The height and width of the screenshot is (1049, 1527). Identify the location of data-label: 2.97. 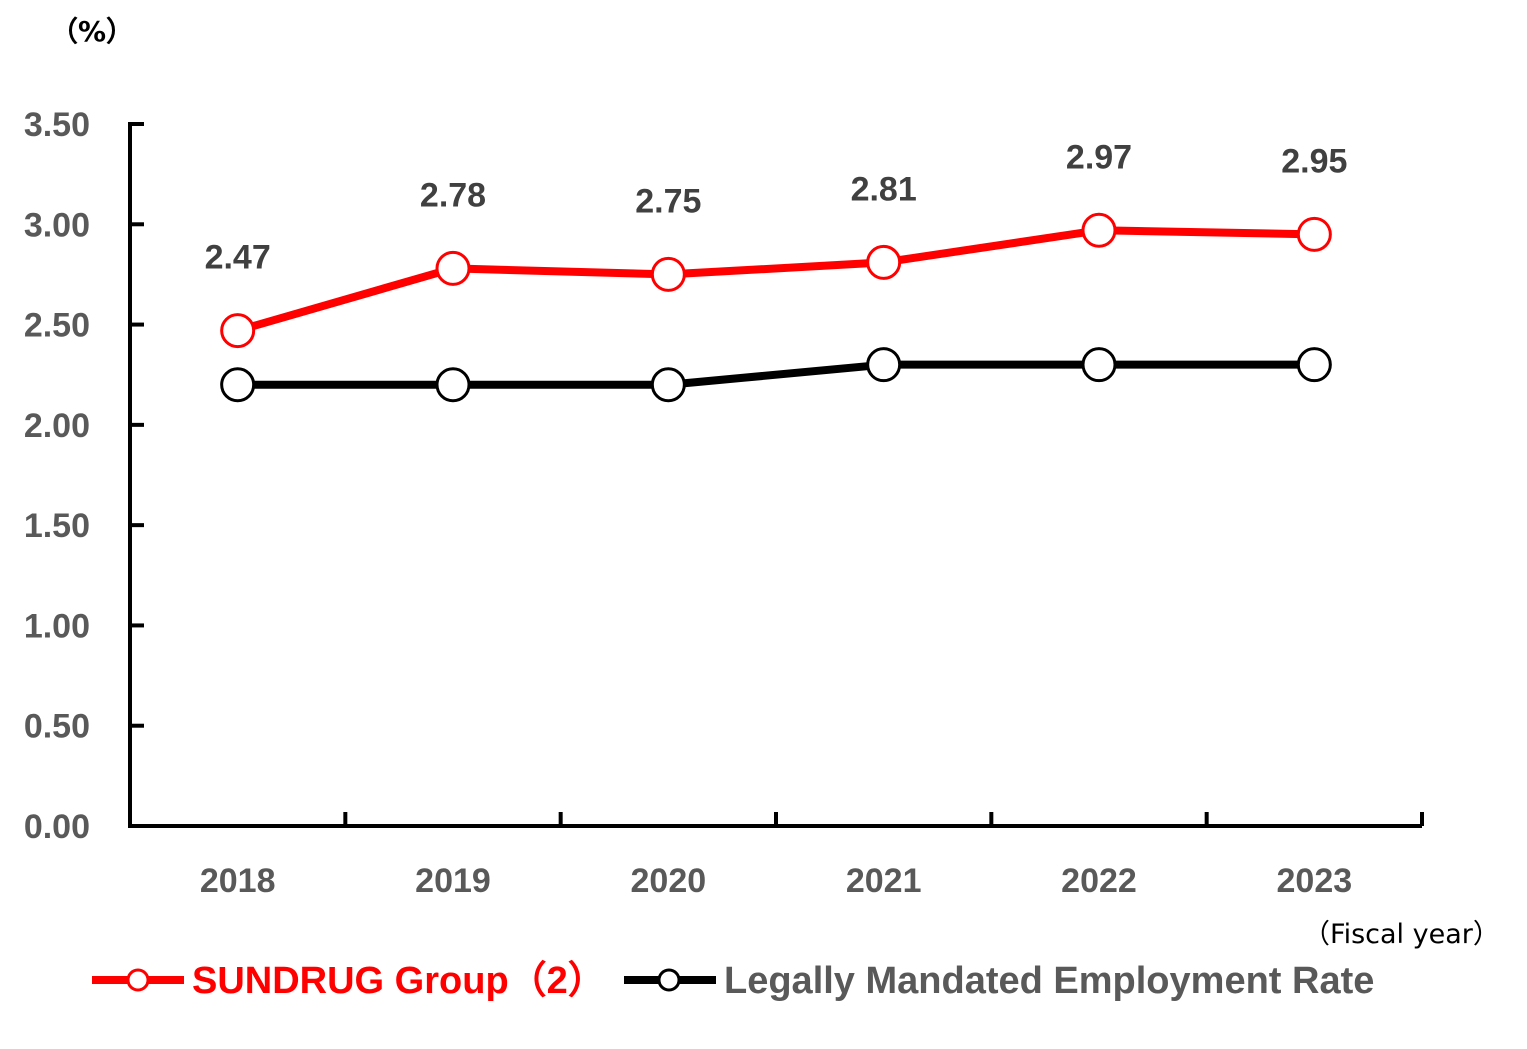
(1099, 157).